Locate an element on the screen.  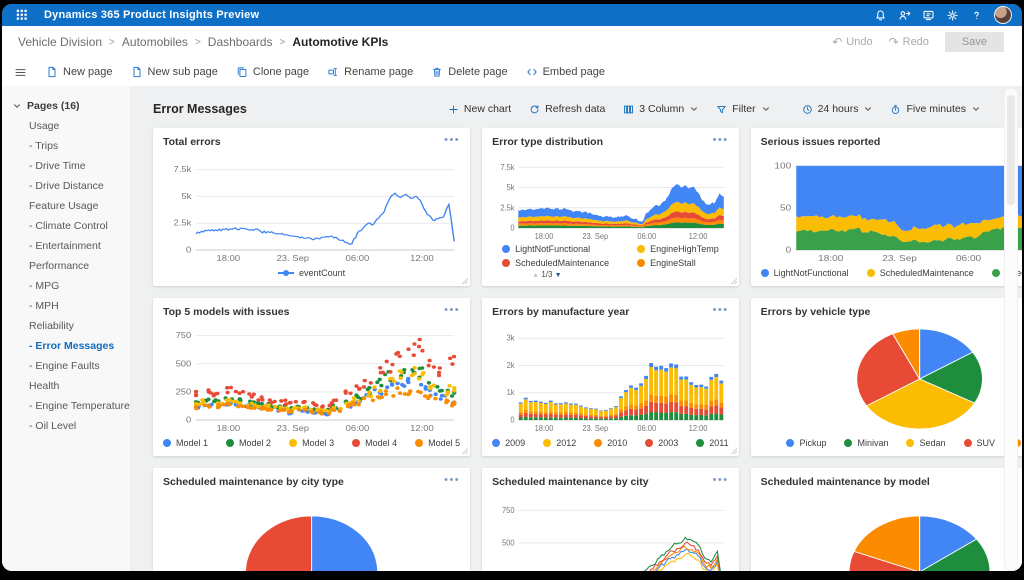
sidebar-item-trips: - Trips is located at coordinates (44, 146).